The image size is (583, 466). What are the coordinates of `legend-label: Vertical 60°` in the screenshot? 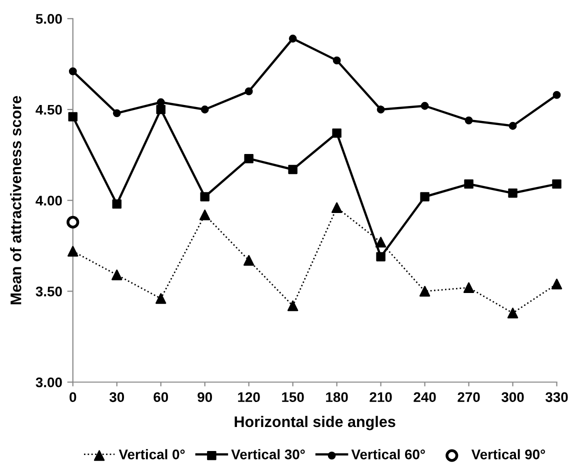 It's located at (388, 454).